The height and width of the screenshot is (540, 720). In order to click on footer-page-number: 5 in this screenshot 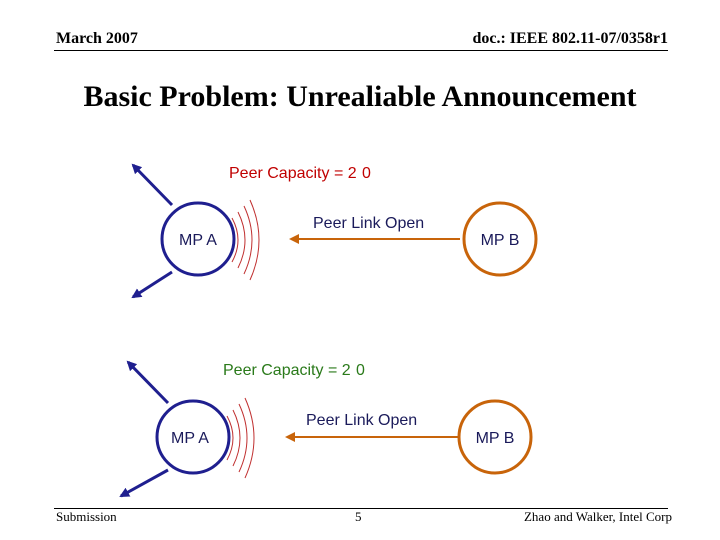, I will do `click(358, 516)`.